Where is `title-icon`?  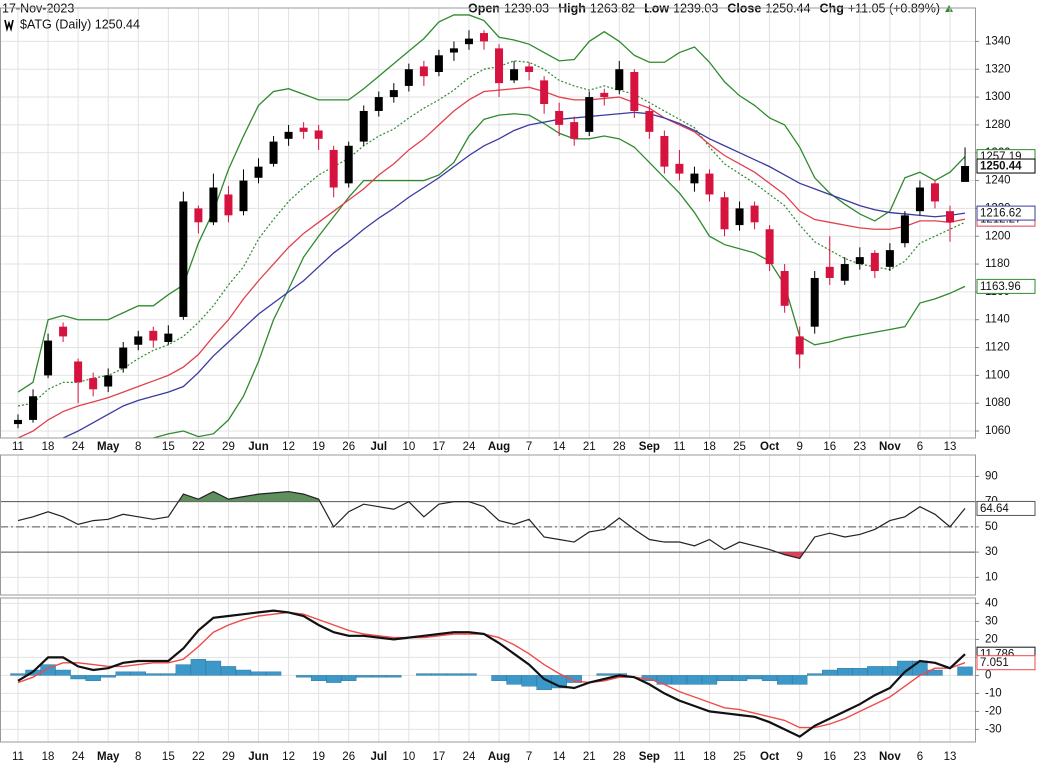
title-icon is located at coordinates (9, 25).